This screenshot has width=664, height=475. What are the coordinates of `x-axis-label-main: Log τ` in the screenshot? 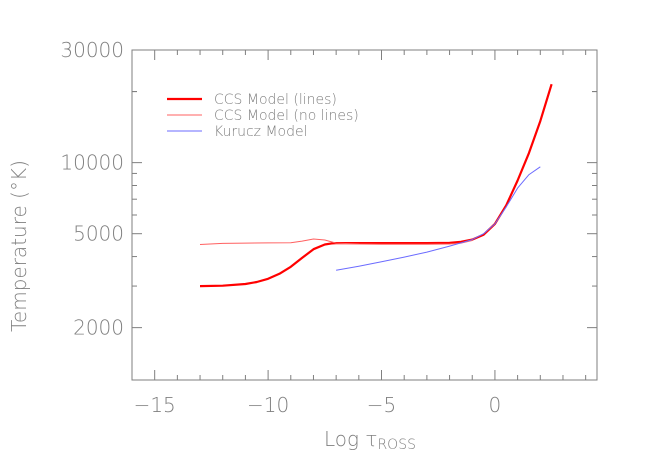 It's located at (350, 439).